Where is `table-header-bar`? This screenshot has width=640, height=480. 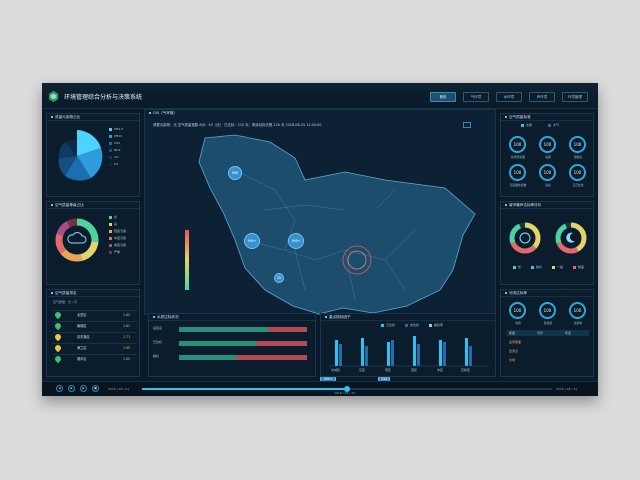
table-header-bar is located at coordinates (548, 333).